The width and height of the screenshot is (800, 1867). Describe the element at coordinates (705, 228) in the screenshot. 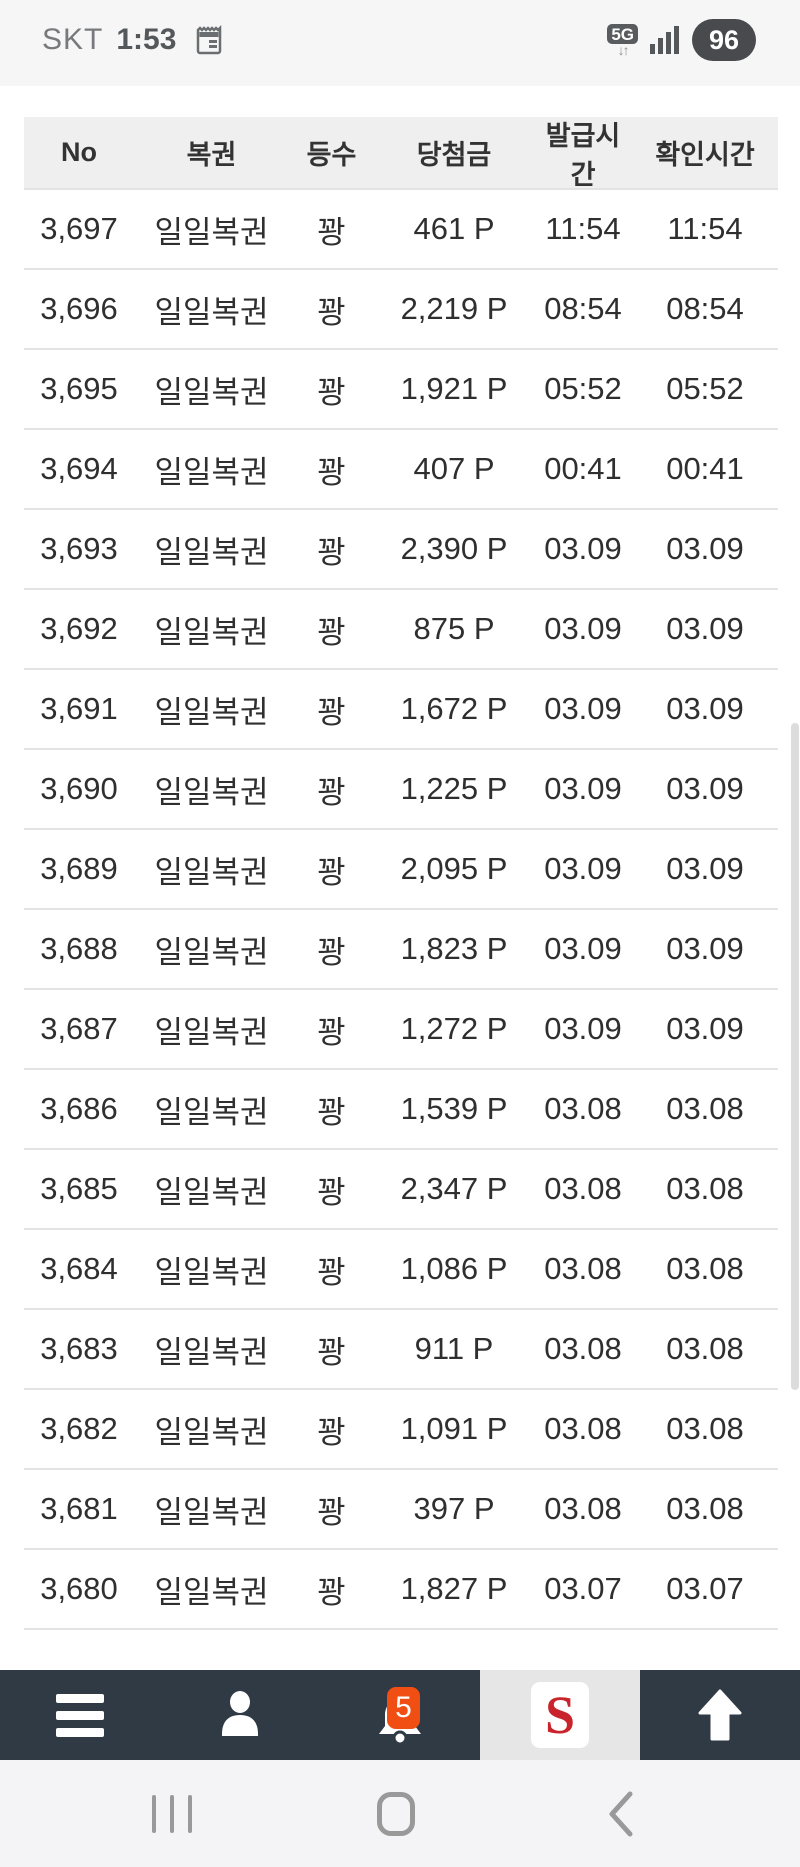

I see `cell-confirmed-time: 11:54` at that location.